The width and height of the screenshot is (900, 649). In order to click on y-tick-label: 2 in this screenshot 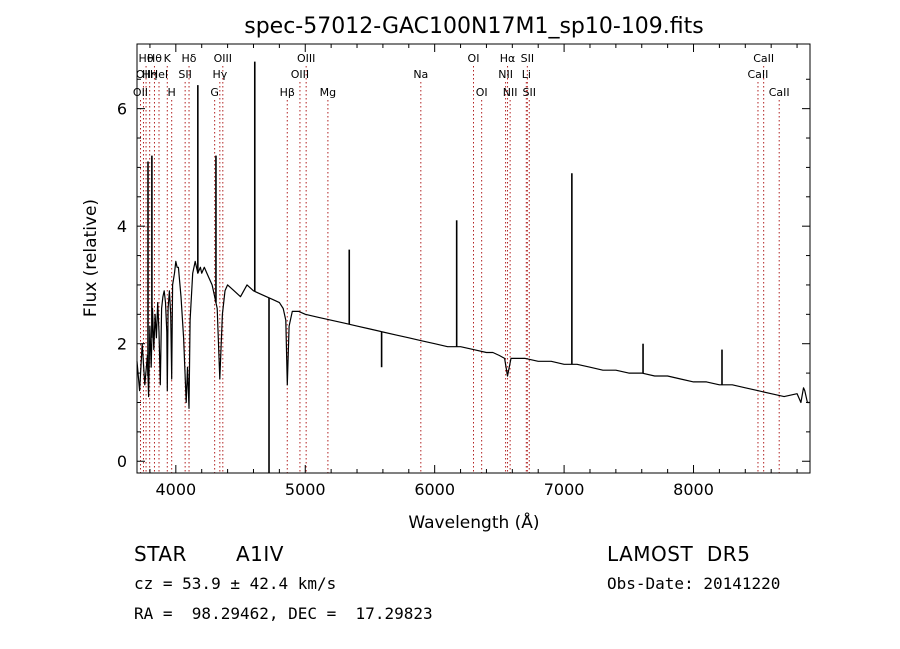, I will do `click(122, 344)`.